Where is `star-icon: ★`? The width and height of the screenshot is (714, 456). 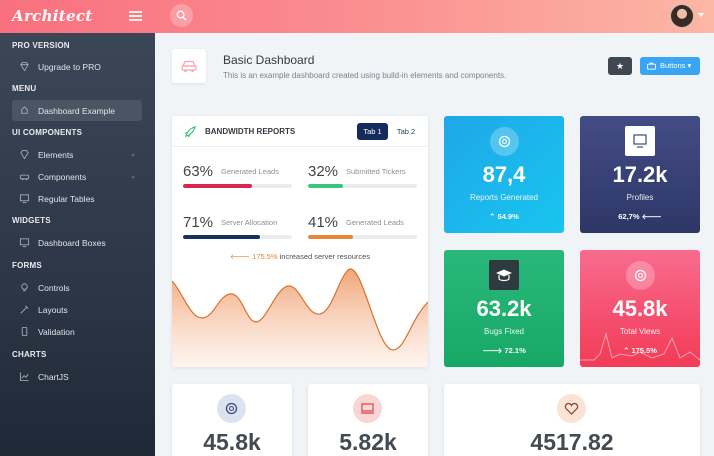
star-icon: ★ is located at coordinates (620, 66).